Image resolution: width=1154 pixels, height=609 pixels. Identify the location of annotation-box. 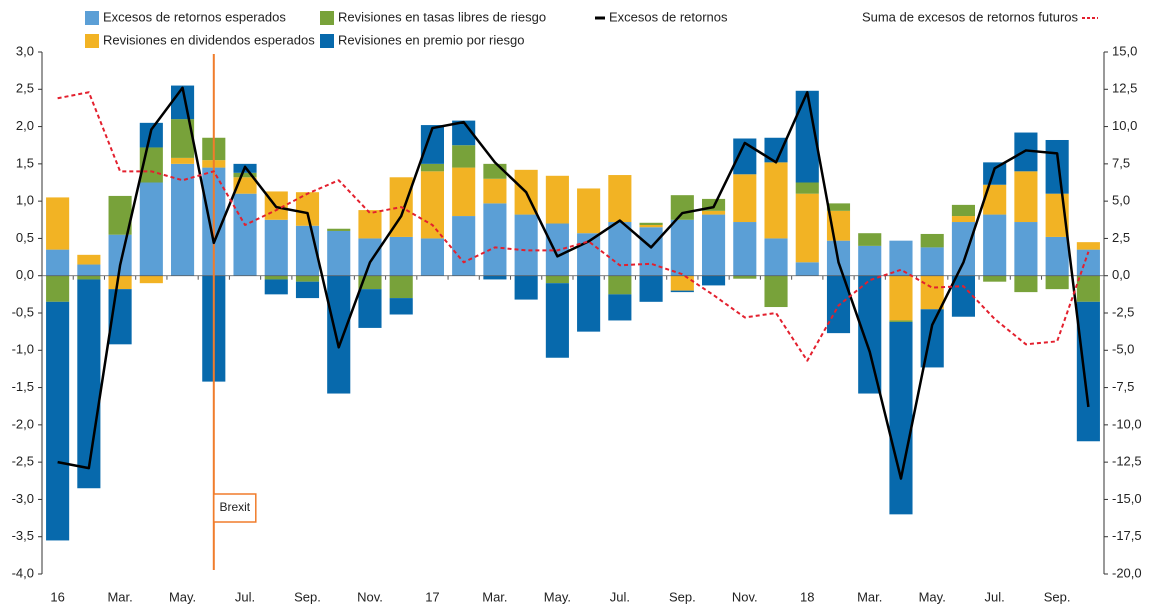
(235, 508).